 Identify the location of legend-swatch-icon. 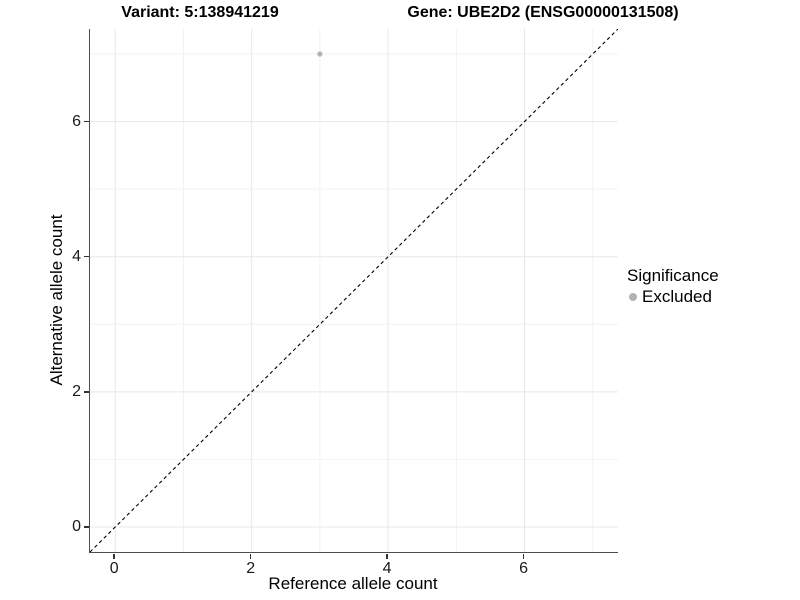
(633, 297).